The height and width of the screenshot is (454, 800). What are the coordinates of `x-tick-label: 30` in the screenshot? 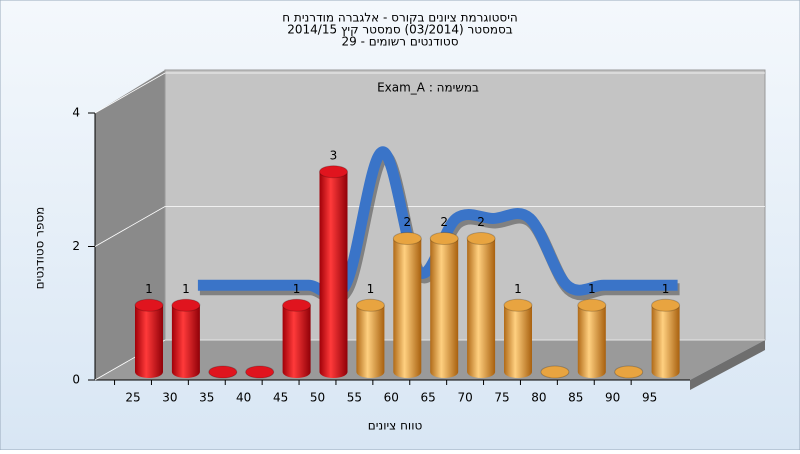 It's located at (169, 398).